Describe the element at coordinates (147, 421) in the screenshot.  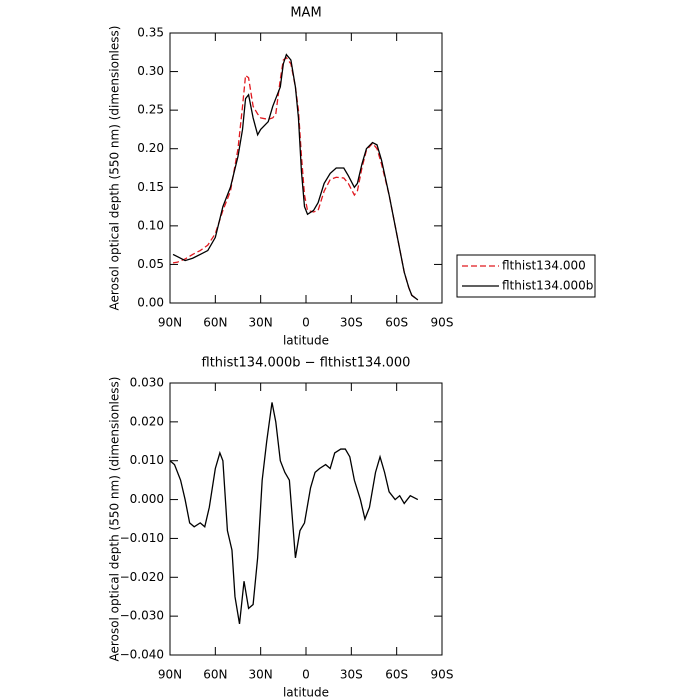
I see `y-tick-label: 0.020` at that location.